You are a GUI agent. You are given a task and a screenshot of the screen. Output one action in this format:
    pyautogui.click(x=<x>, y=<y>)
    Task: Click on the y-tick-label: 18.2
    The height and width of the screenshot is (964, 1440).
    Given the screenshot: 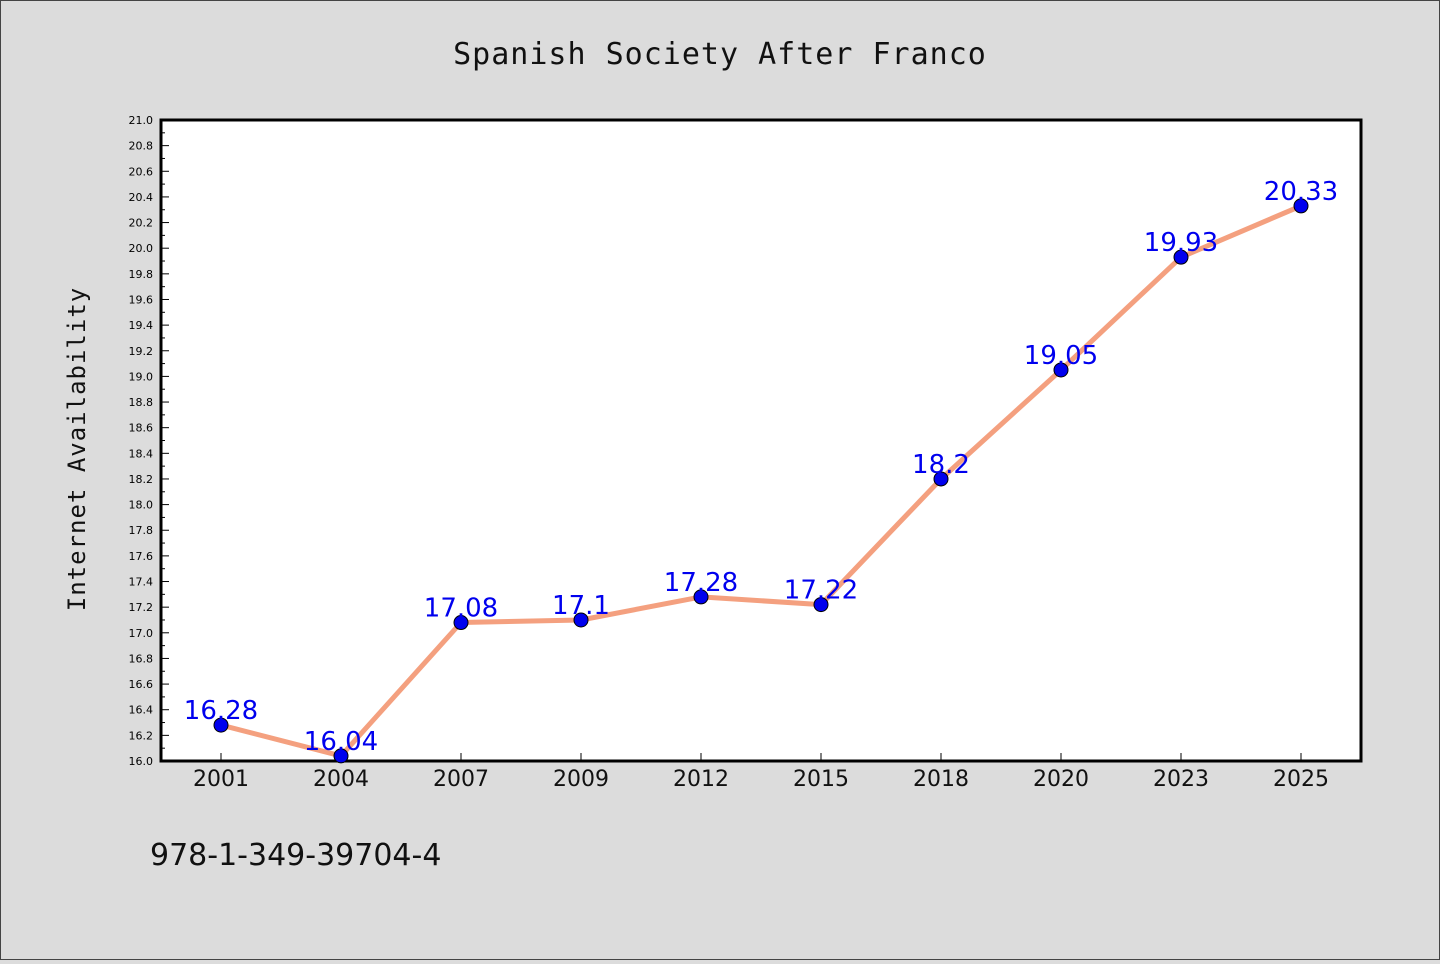 What is the action you would take?
    pyautogui.click(x=141, y=479)
    